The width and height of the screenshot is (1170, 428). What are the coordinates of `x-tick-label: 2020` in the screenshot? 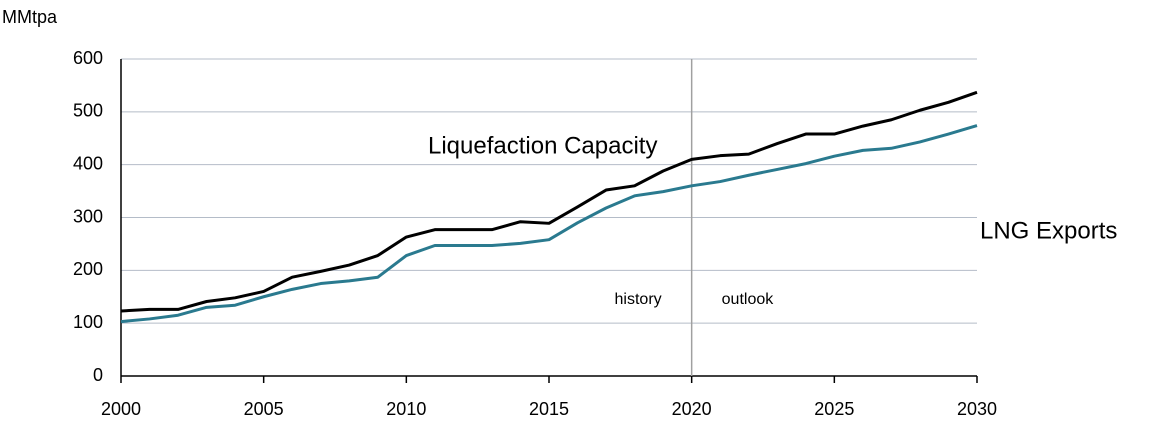 It's located at (692, 409).